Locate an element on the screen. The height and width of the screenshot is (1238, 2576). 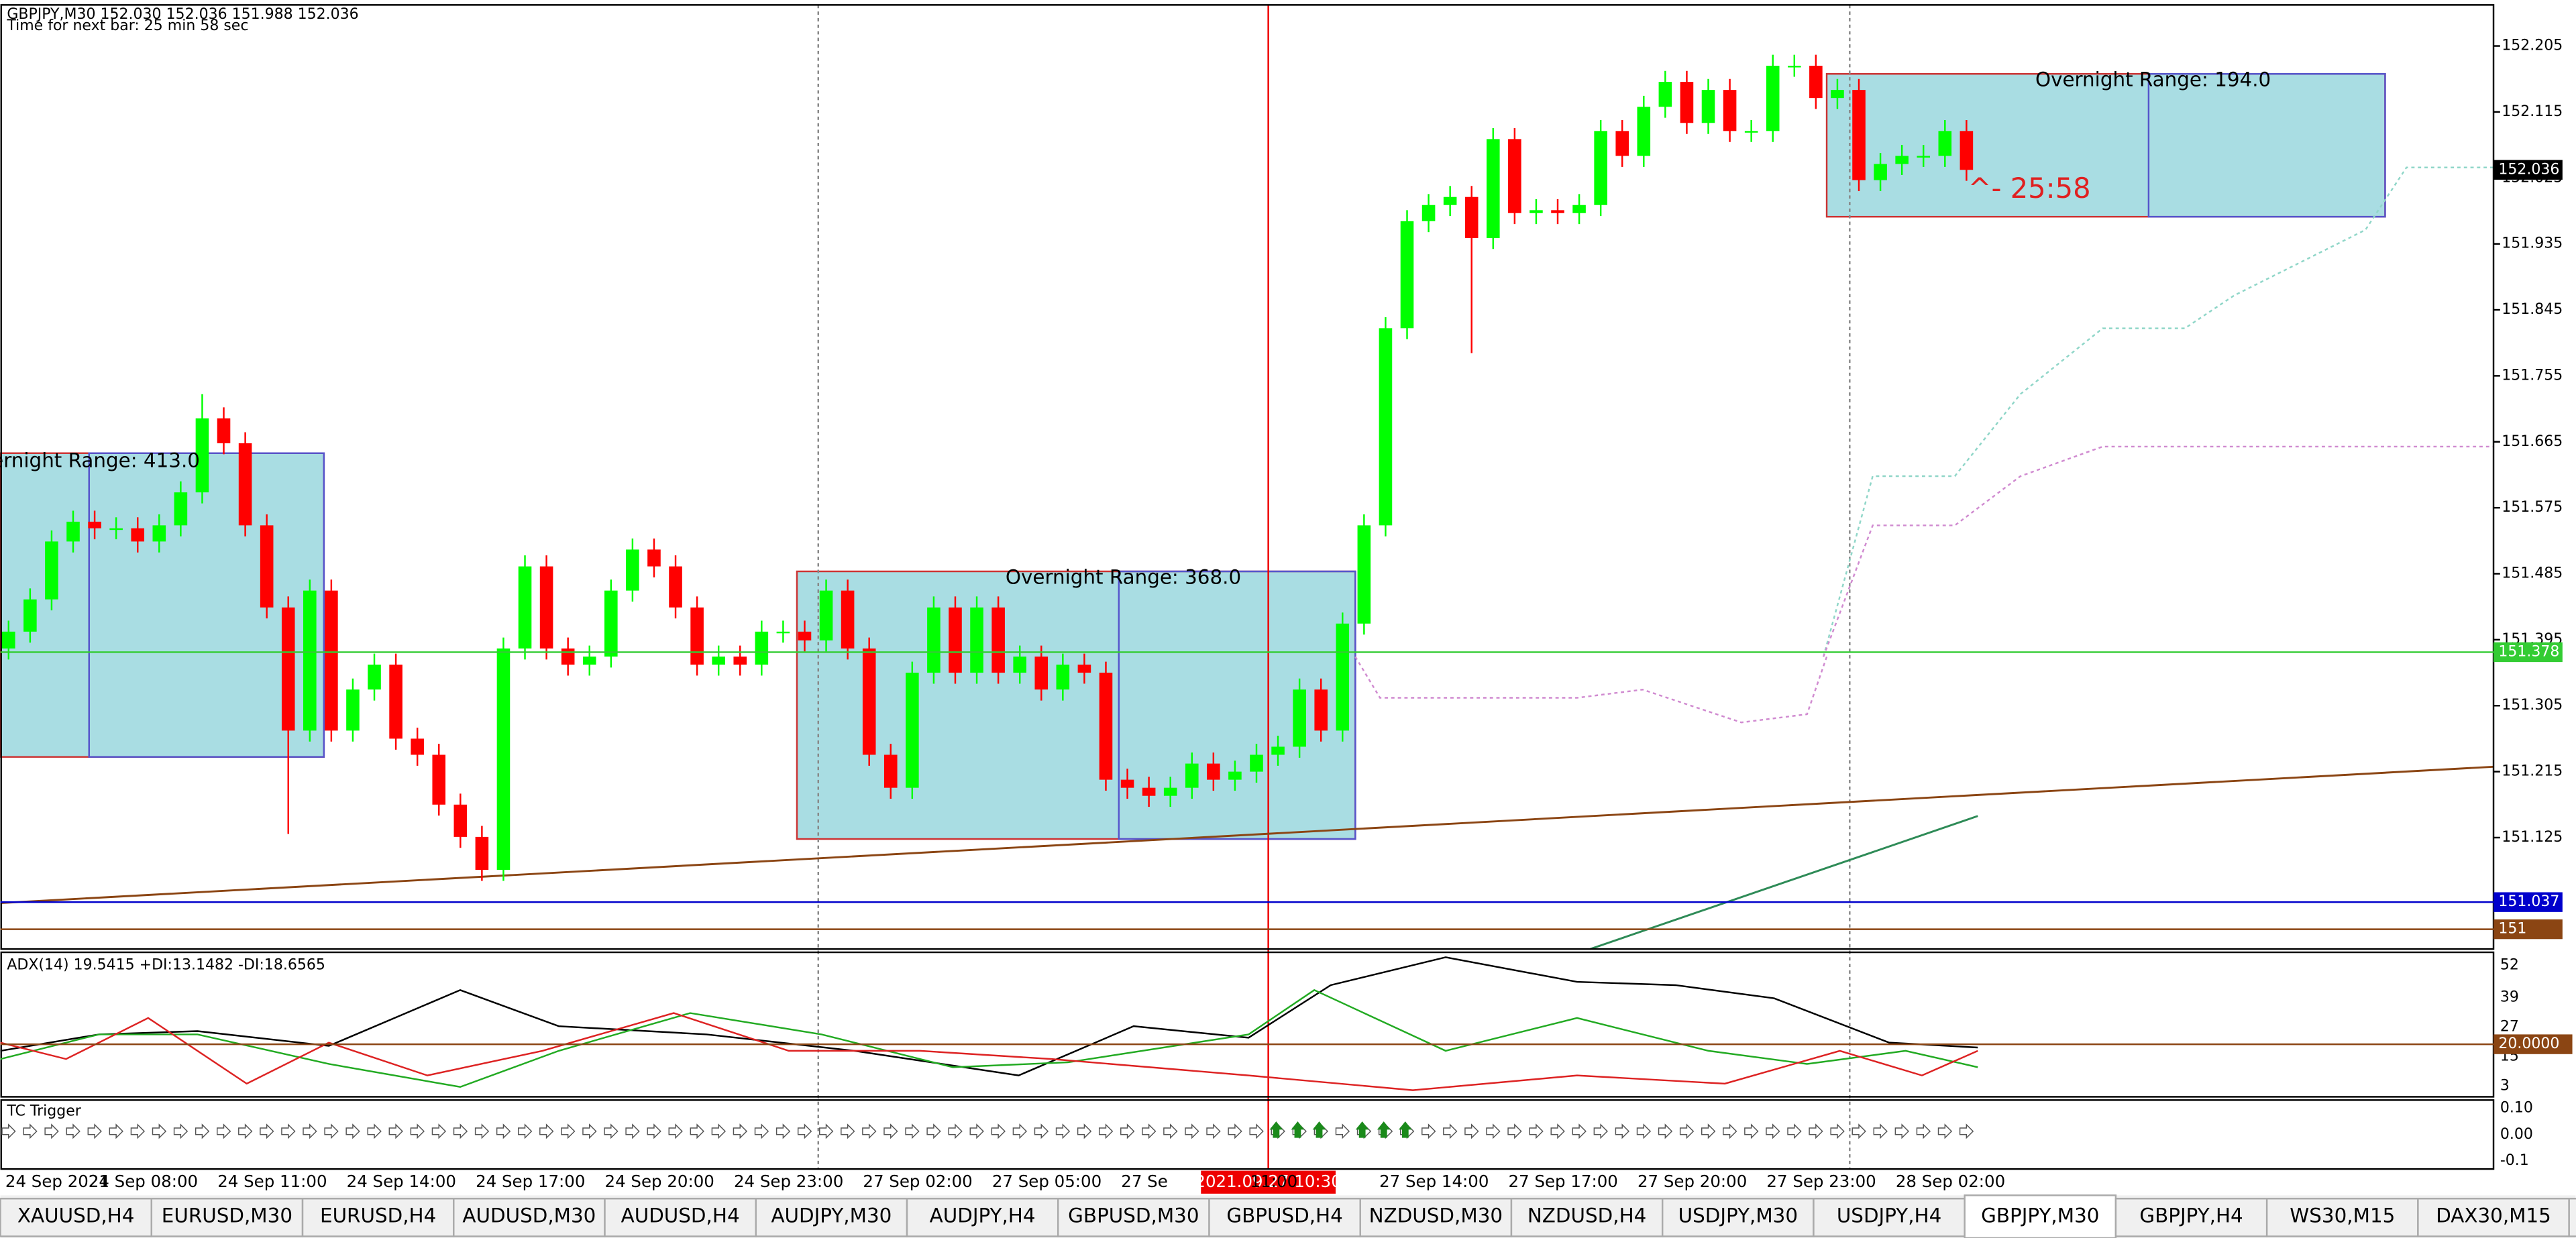
tab-label: EURUSD,M30 is located at coordinates (227, 1215).